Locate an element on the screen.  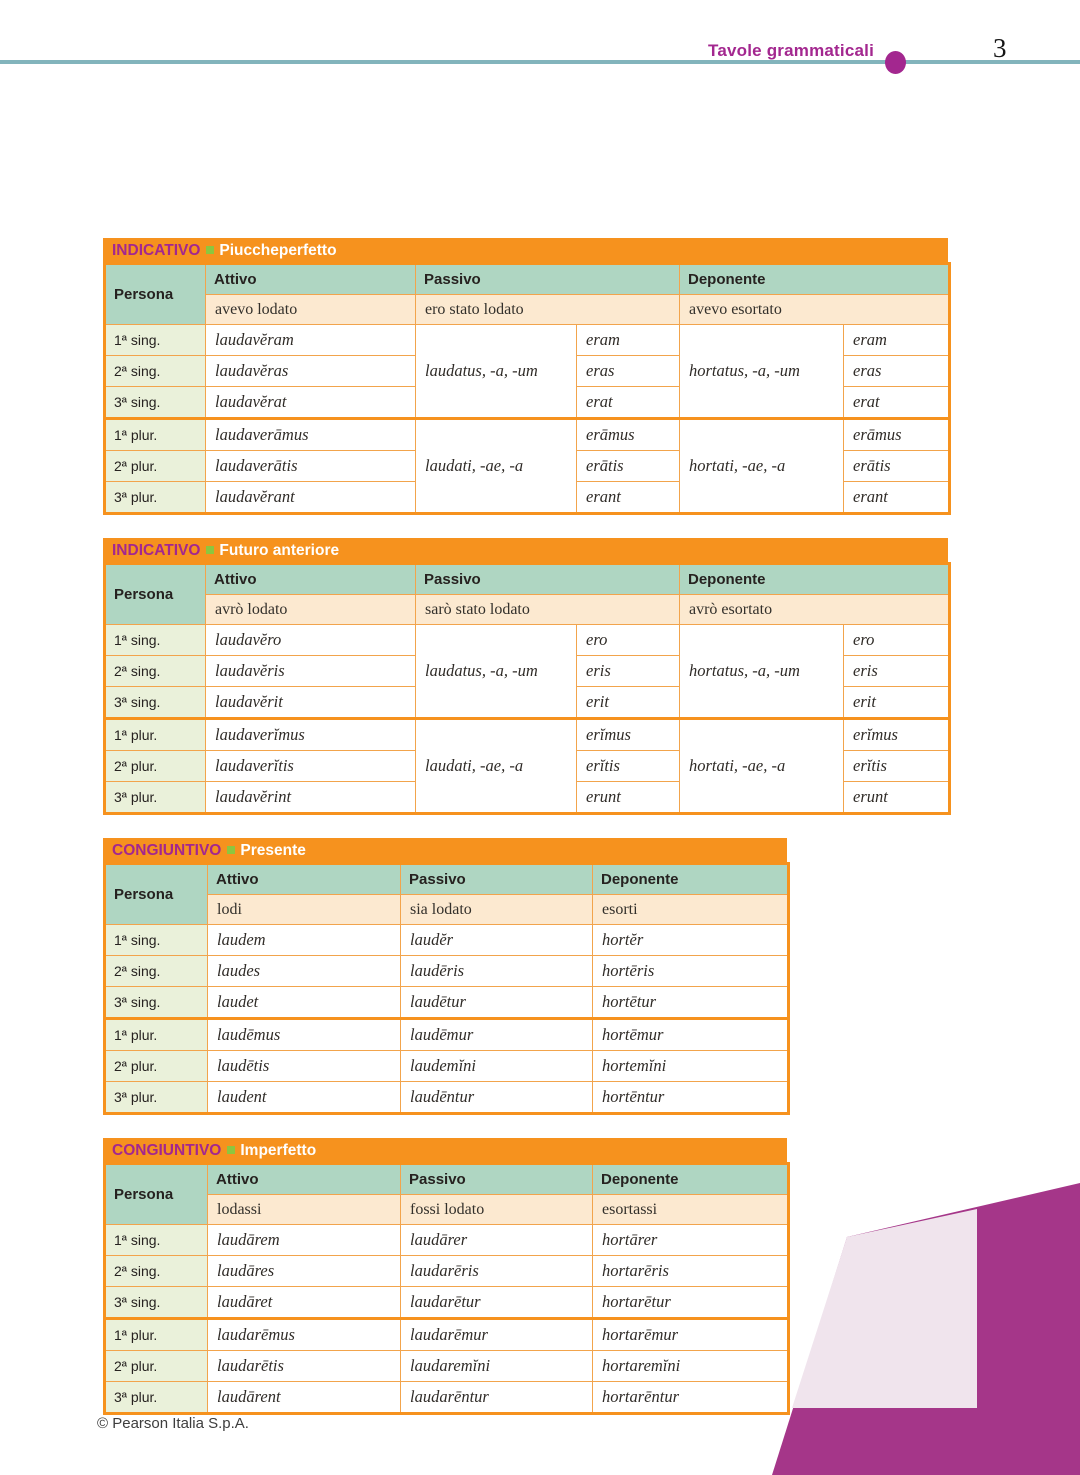
passivo-form: laudemĭni is located at coordinates (496, 1066).